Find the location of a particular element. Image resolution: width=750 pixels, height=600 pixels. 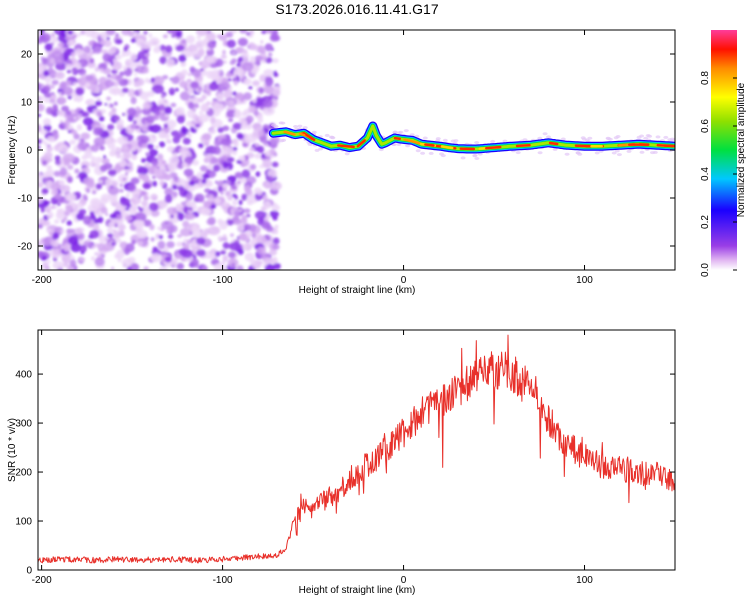

spectrogram-y-tick-label: -10 is located at coordinates (25, 199).